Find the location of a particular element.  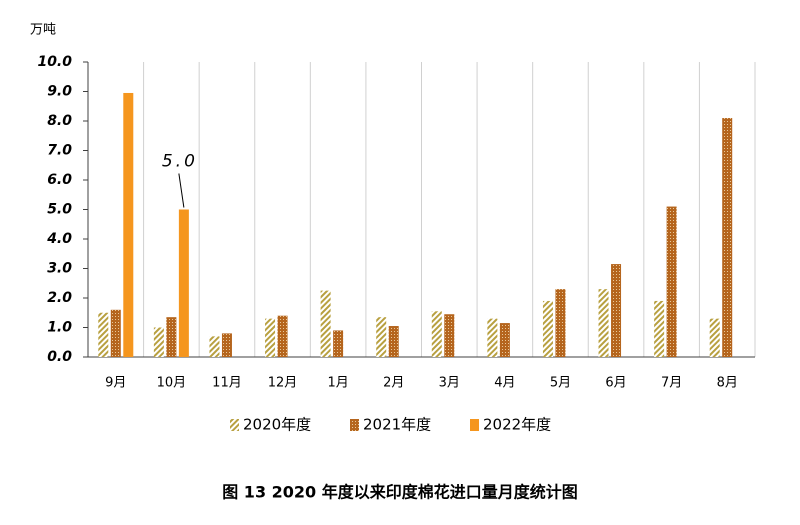

x-tick-label: 12月 is located at coordinates (283, 383).